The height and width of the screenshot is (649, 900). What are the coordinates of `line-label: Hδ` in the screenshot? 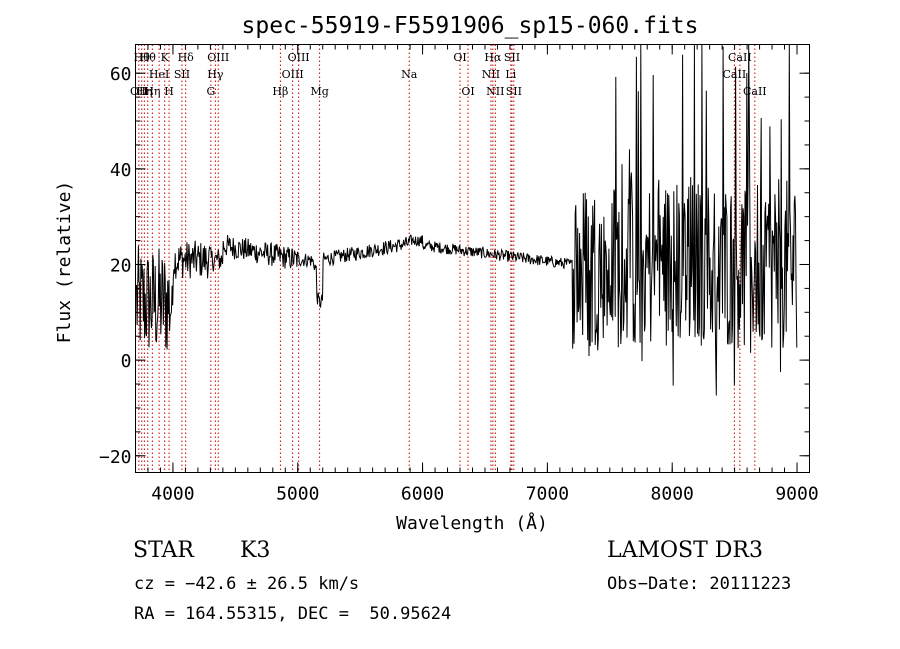 It's located at (186, 57).